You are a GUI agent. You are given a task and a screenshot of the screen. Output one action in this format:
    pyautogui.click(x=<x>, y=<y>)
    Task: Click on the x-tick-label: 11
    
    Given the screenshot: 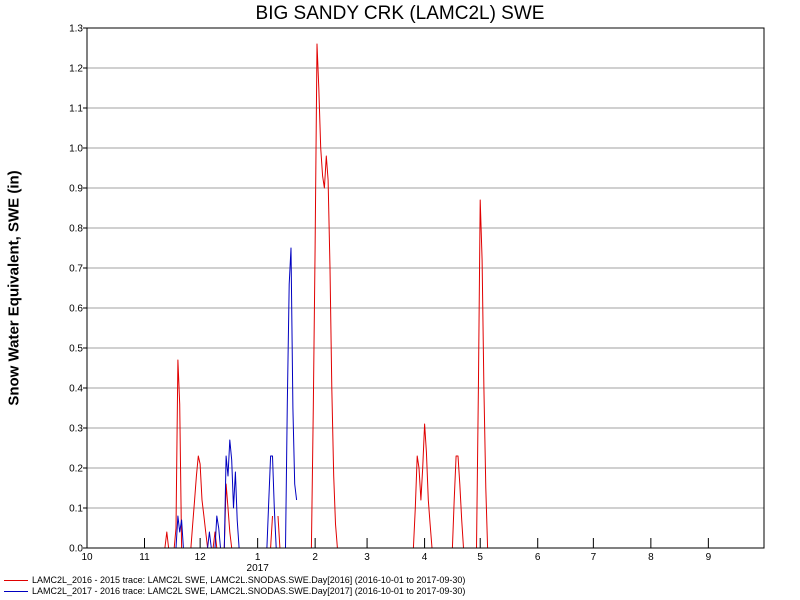 What is the action you would take?
    pyautogui.click(x=144, y=557)
    